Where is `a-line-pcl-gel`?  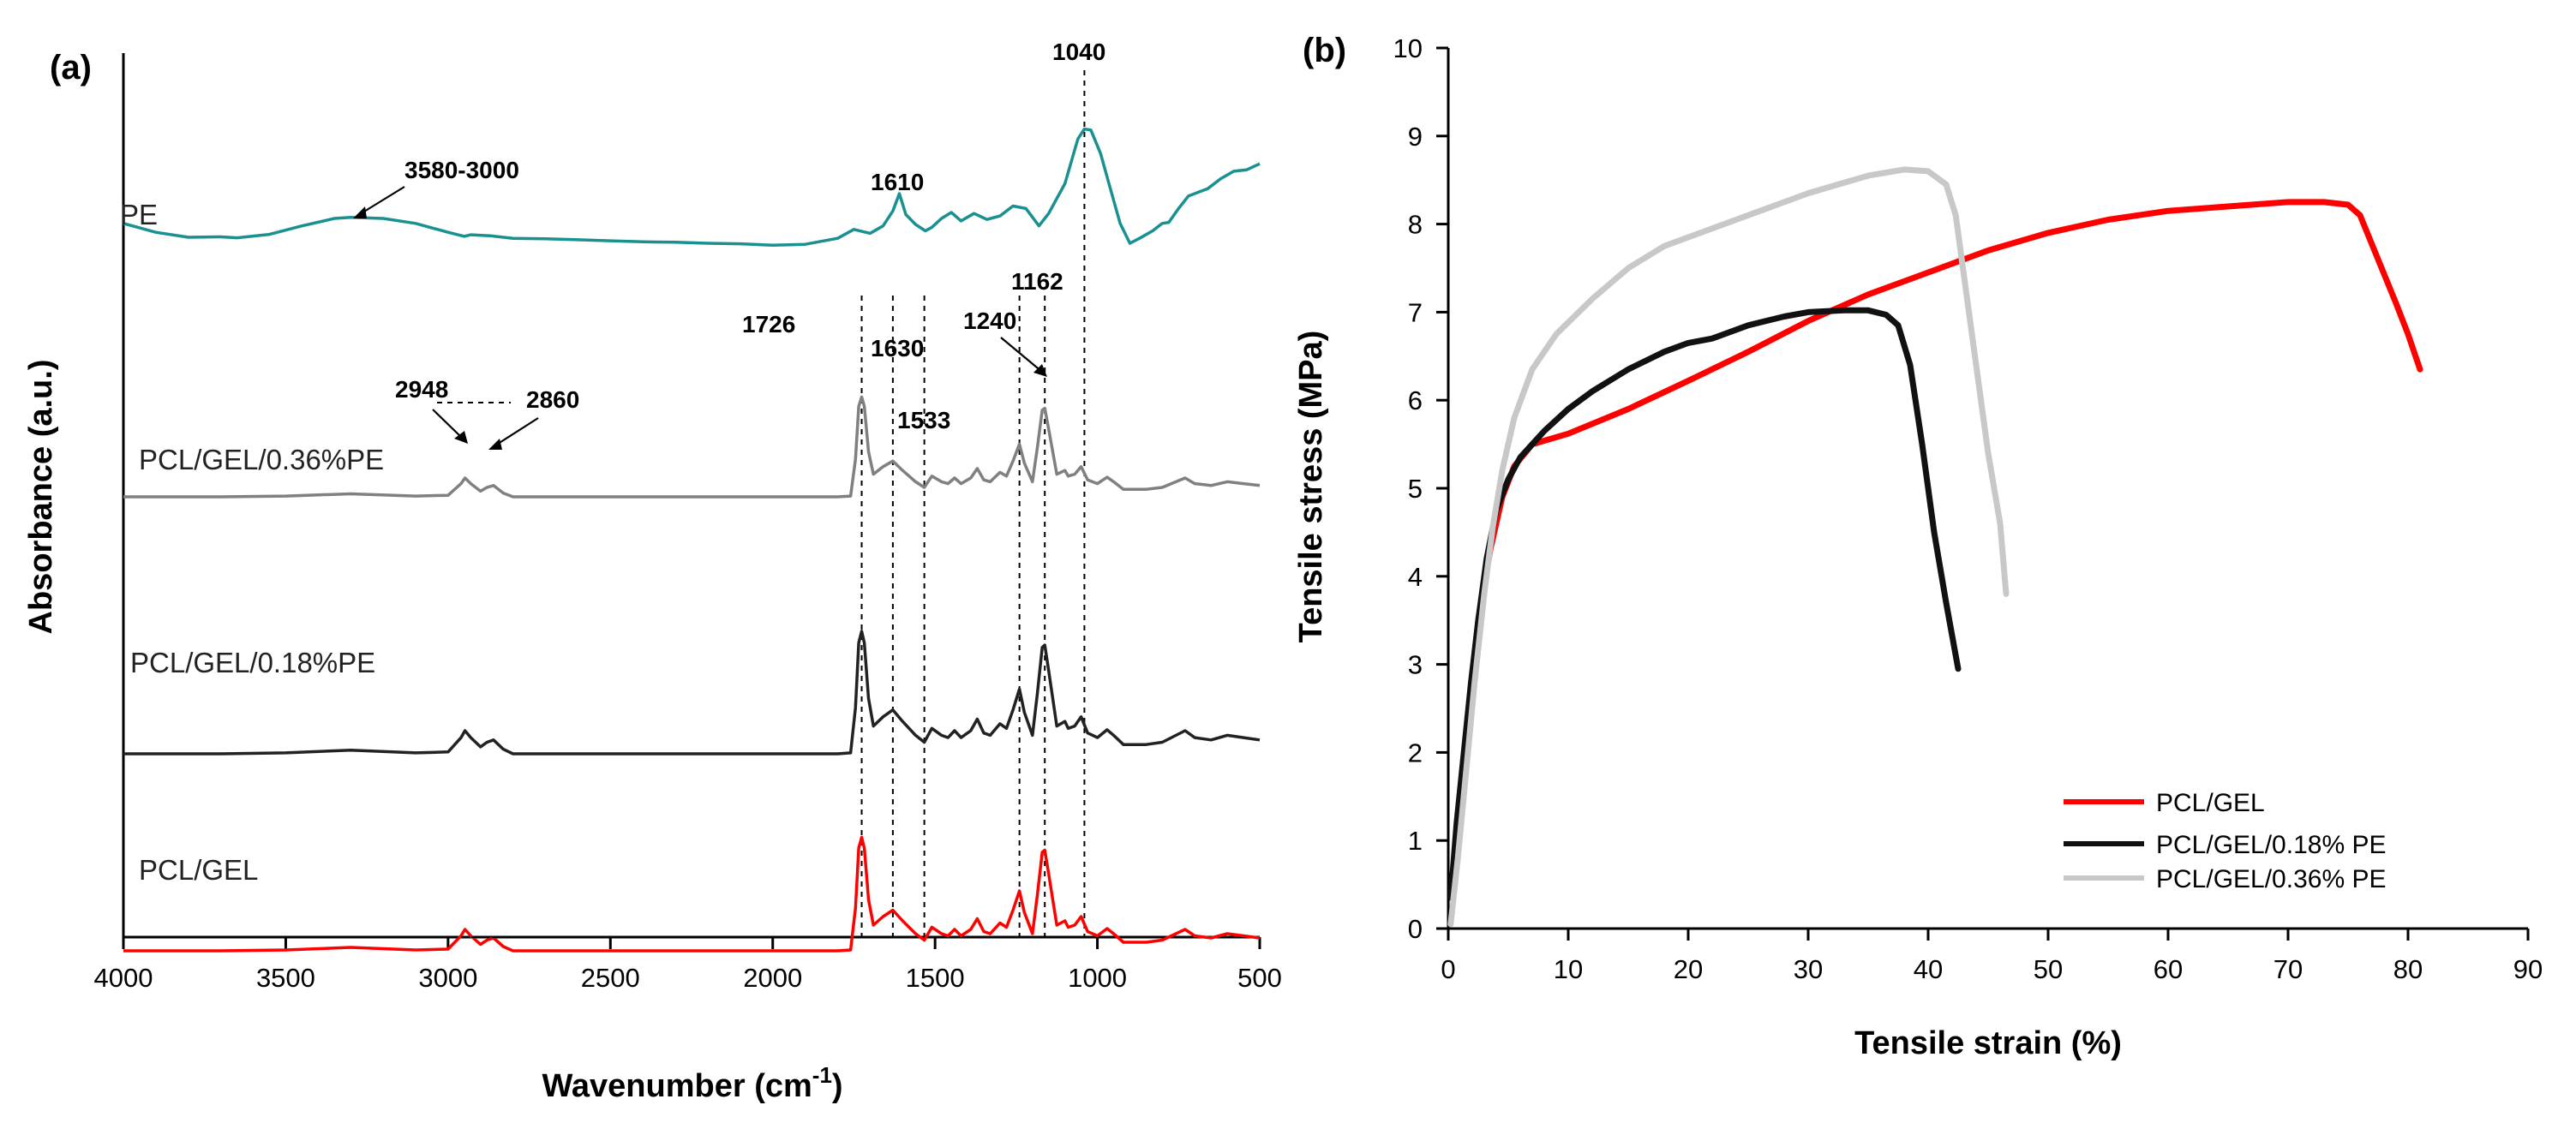
a-line-pcl-gel is located at coordinates (692, 894).